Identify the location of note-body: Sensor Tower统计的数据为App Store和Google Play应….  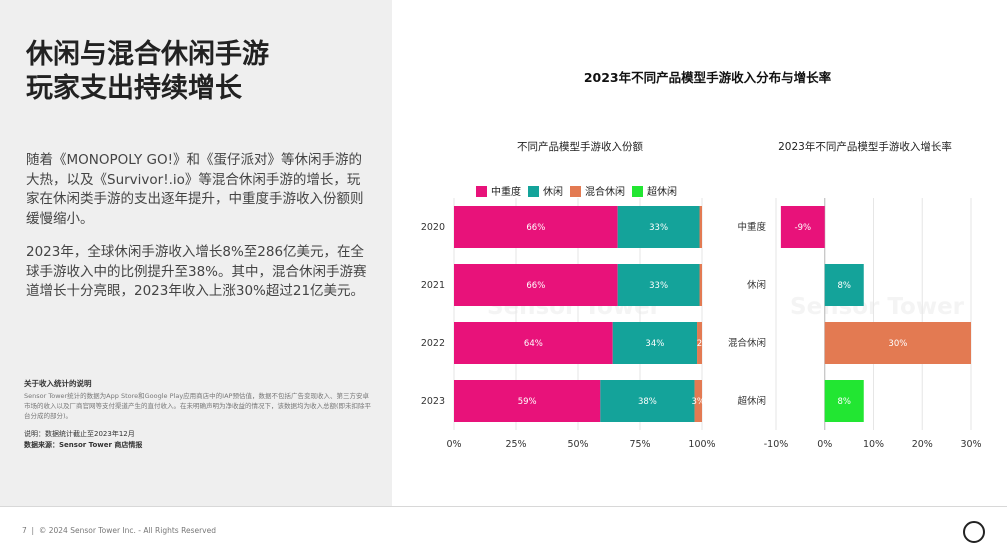
(198, 406).